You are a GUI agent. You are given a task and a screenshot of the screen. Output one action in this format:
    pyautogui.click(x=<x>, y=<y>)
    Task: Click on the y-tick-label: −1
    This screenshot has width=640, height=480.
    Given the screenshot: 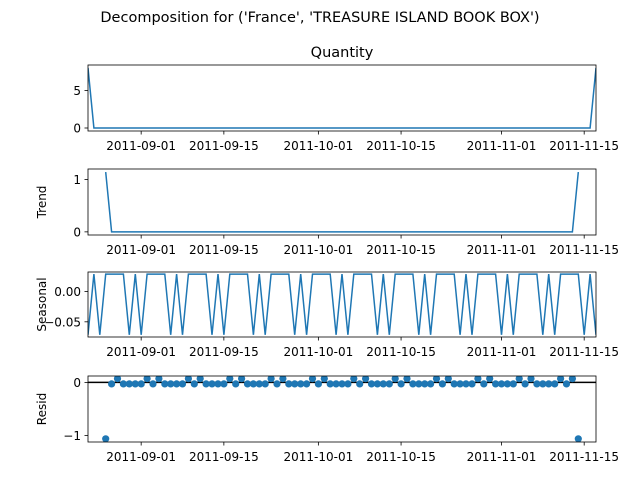 What is the action you would take?
    pyautogui.click(x=72, y=436)
    